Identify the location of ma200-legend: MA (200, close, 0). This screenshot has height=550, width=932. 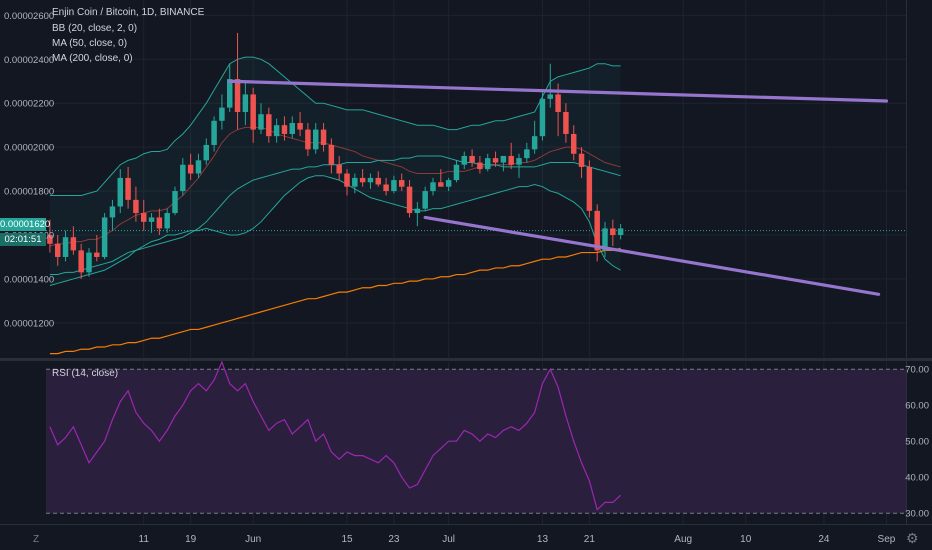
(92, 58).